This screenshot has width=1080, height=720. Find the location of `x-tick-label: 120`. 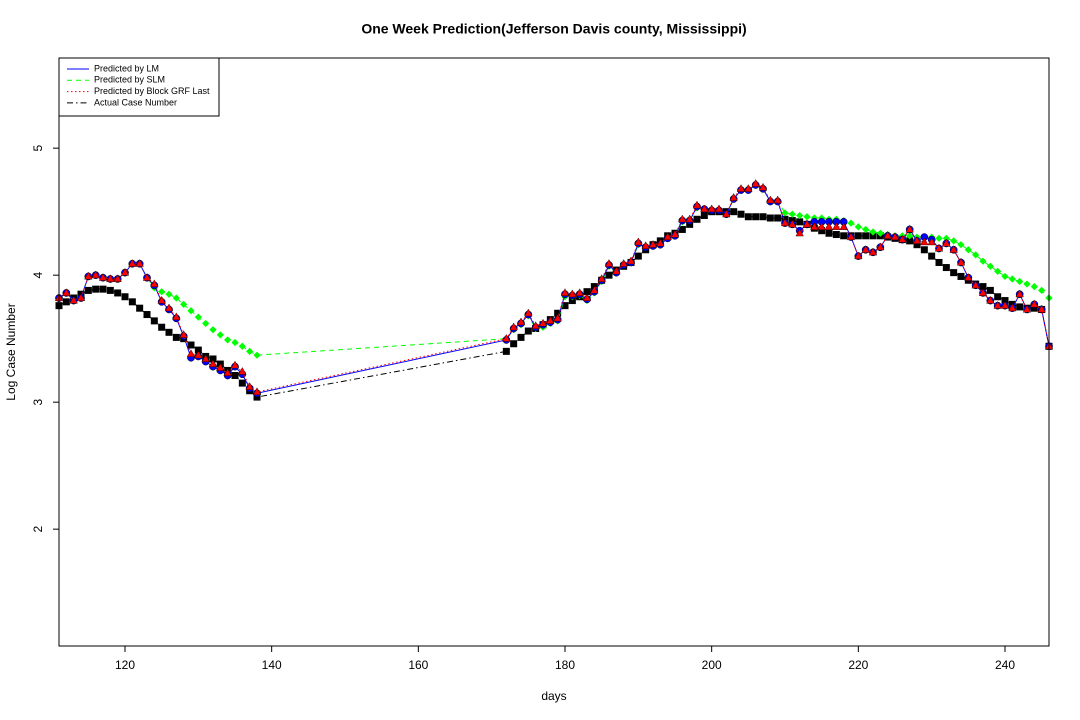

x-tick-label: 120 is located at coordinates (125, 665).